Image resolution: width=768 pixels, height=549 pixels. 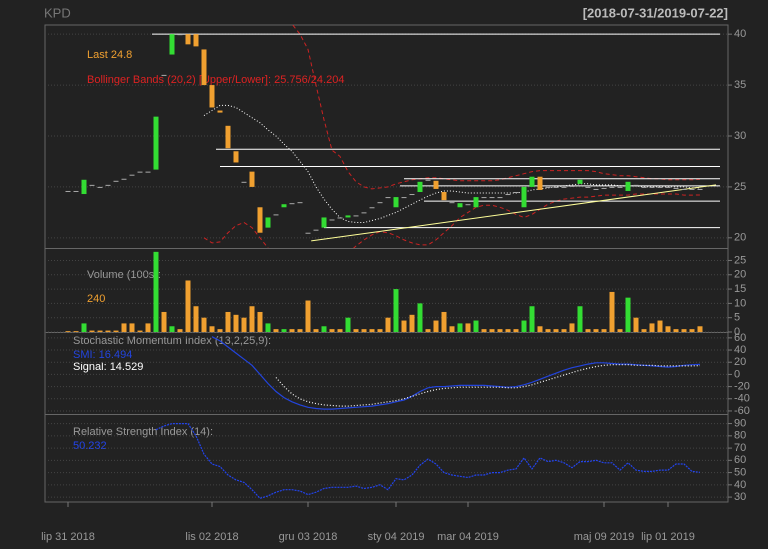 What do you see at coordinates (68, 537) in the screenshot?
I see `x-tick-label: lip 31 2018` at bounding box center [68, 537].